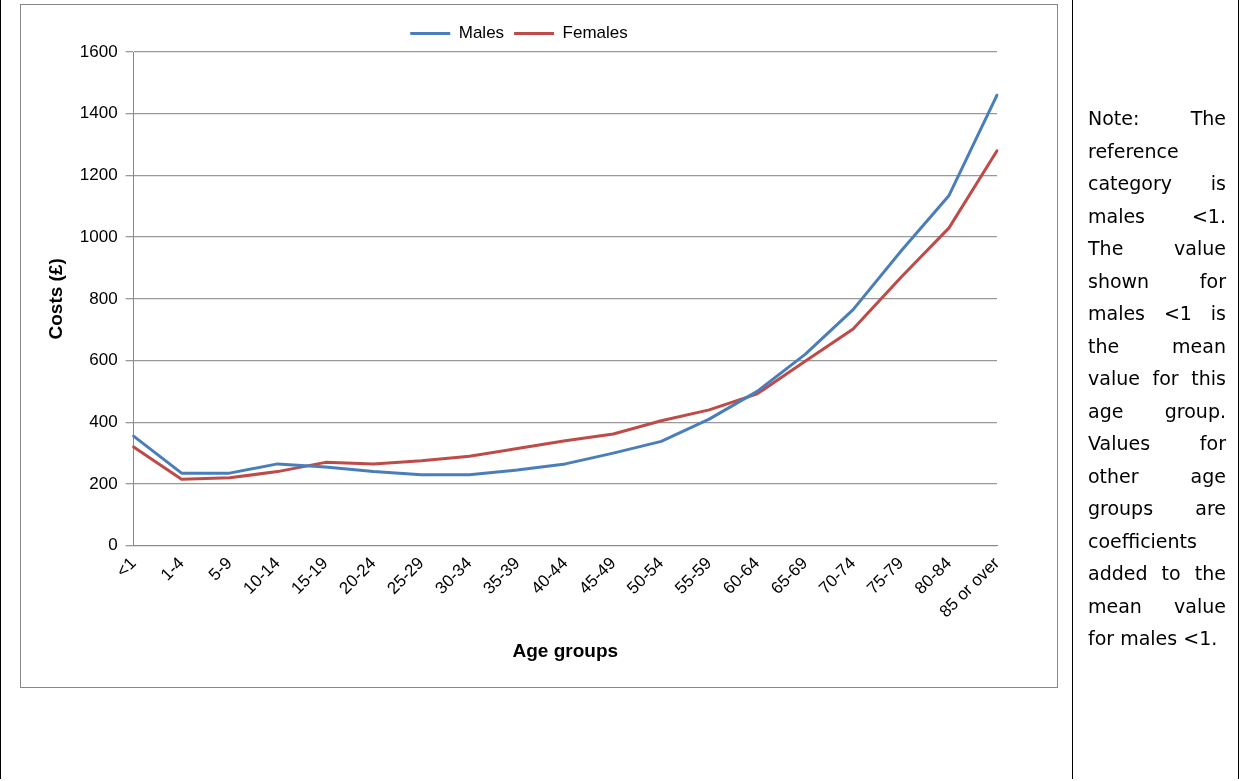 Image resolution: width=1239 pixels, height=781 pixels. What do you see at coordinates (98, 113) in the screenshot?
I see `y-tick-label: 1400` at bounding box center [98, 113].